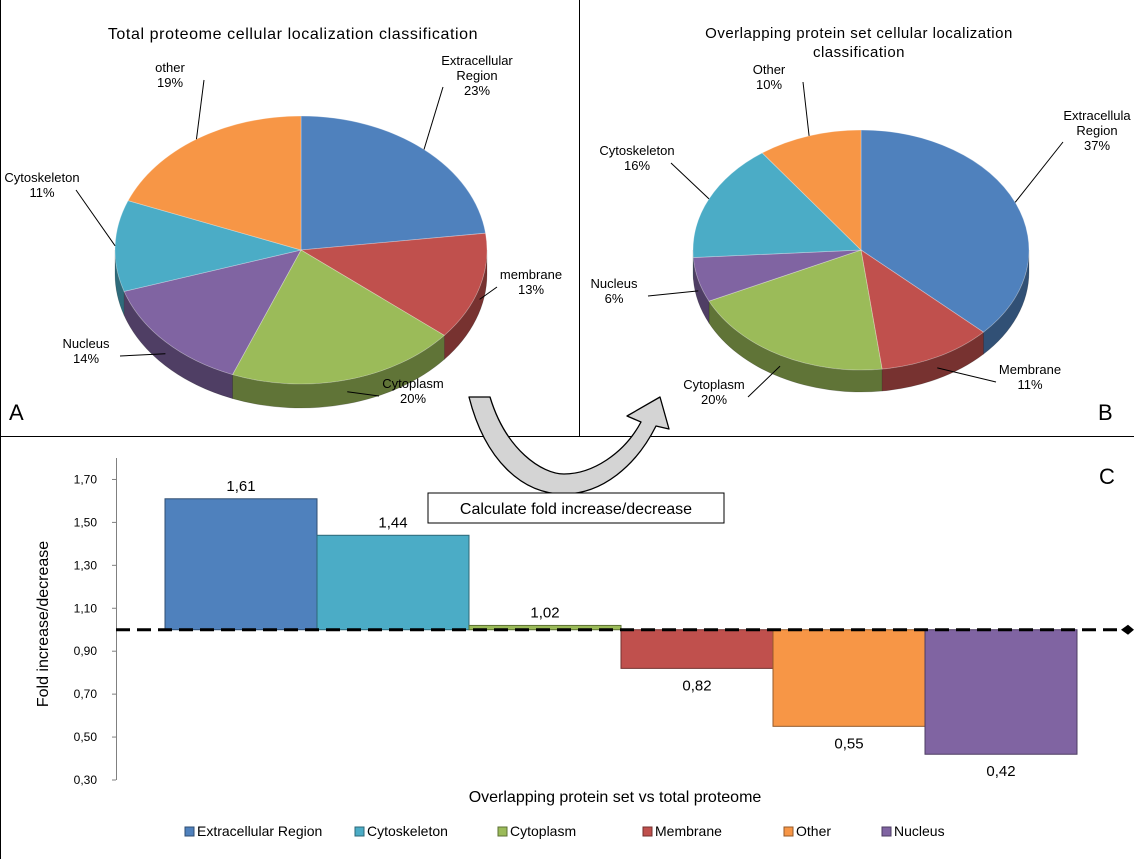 The width and height of the screenshot is (1134, 859). Describe the element at coordinates (170, 82) in the screenshot. I see `pie-a-label-other-value: 19%` at that location.